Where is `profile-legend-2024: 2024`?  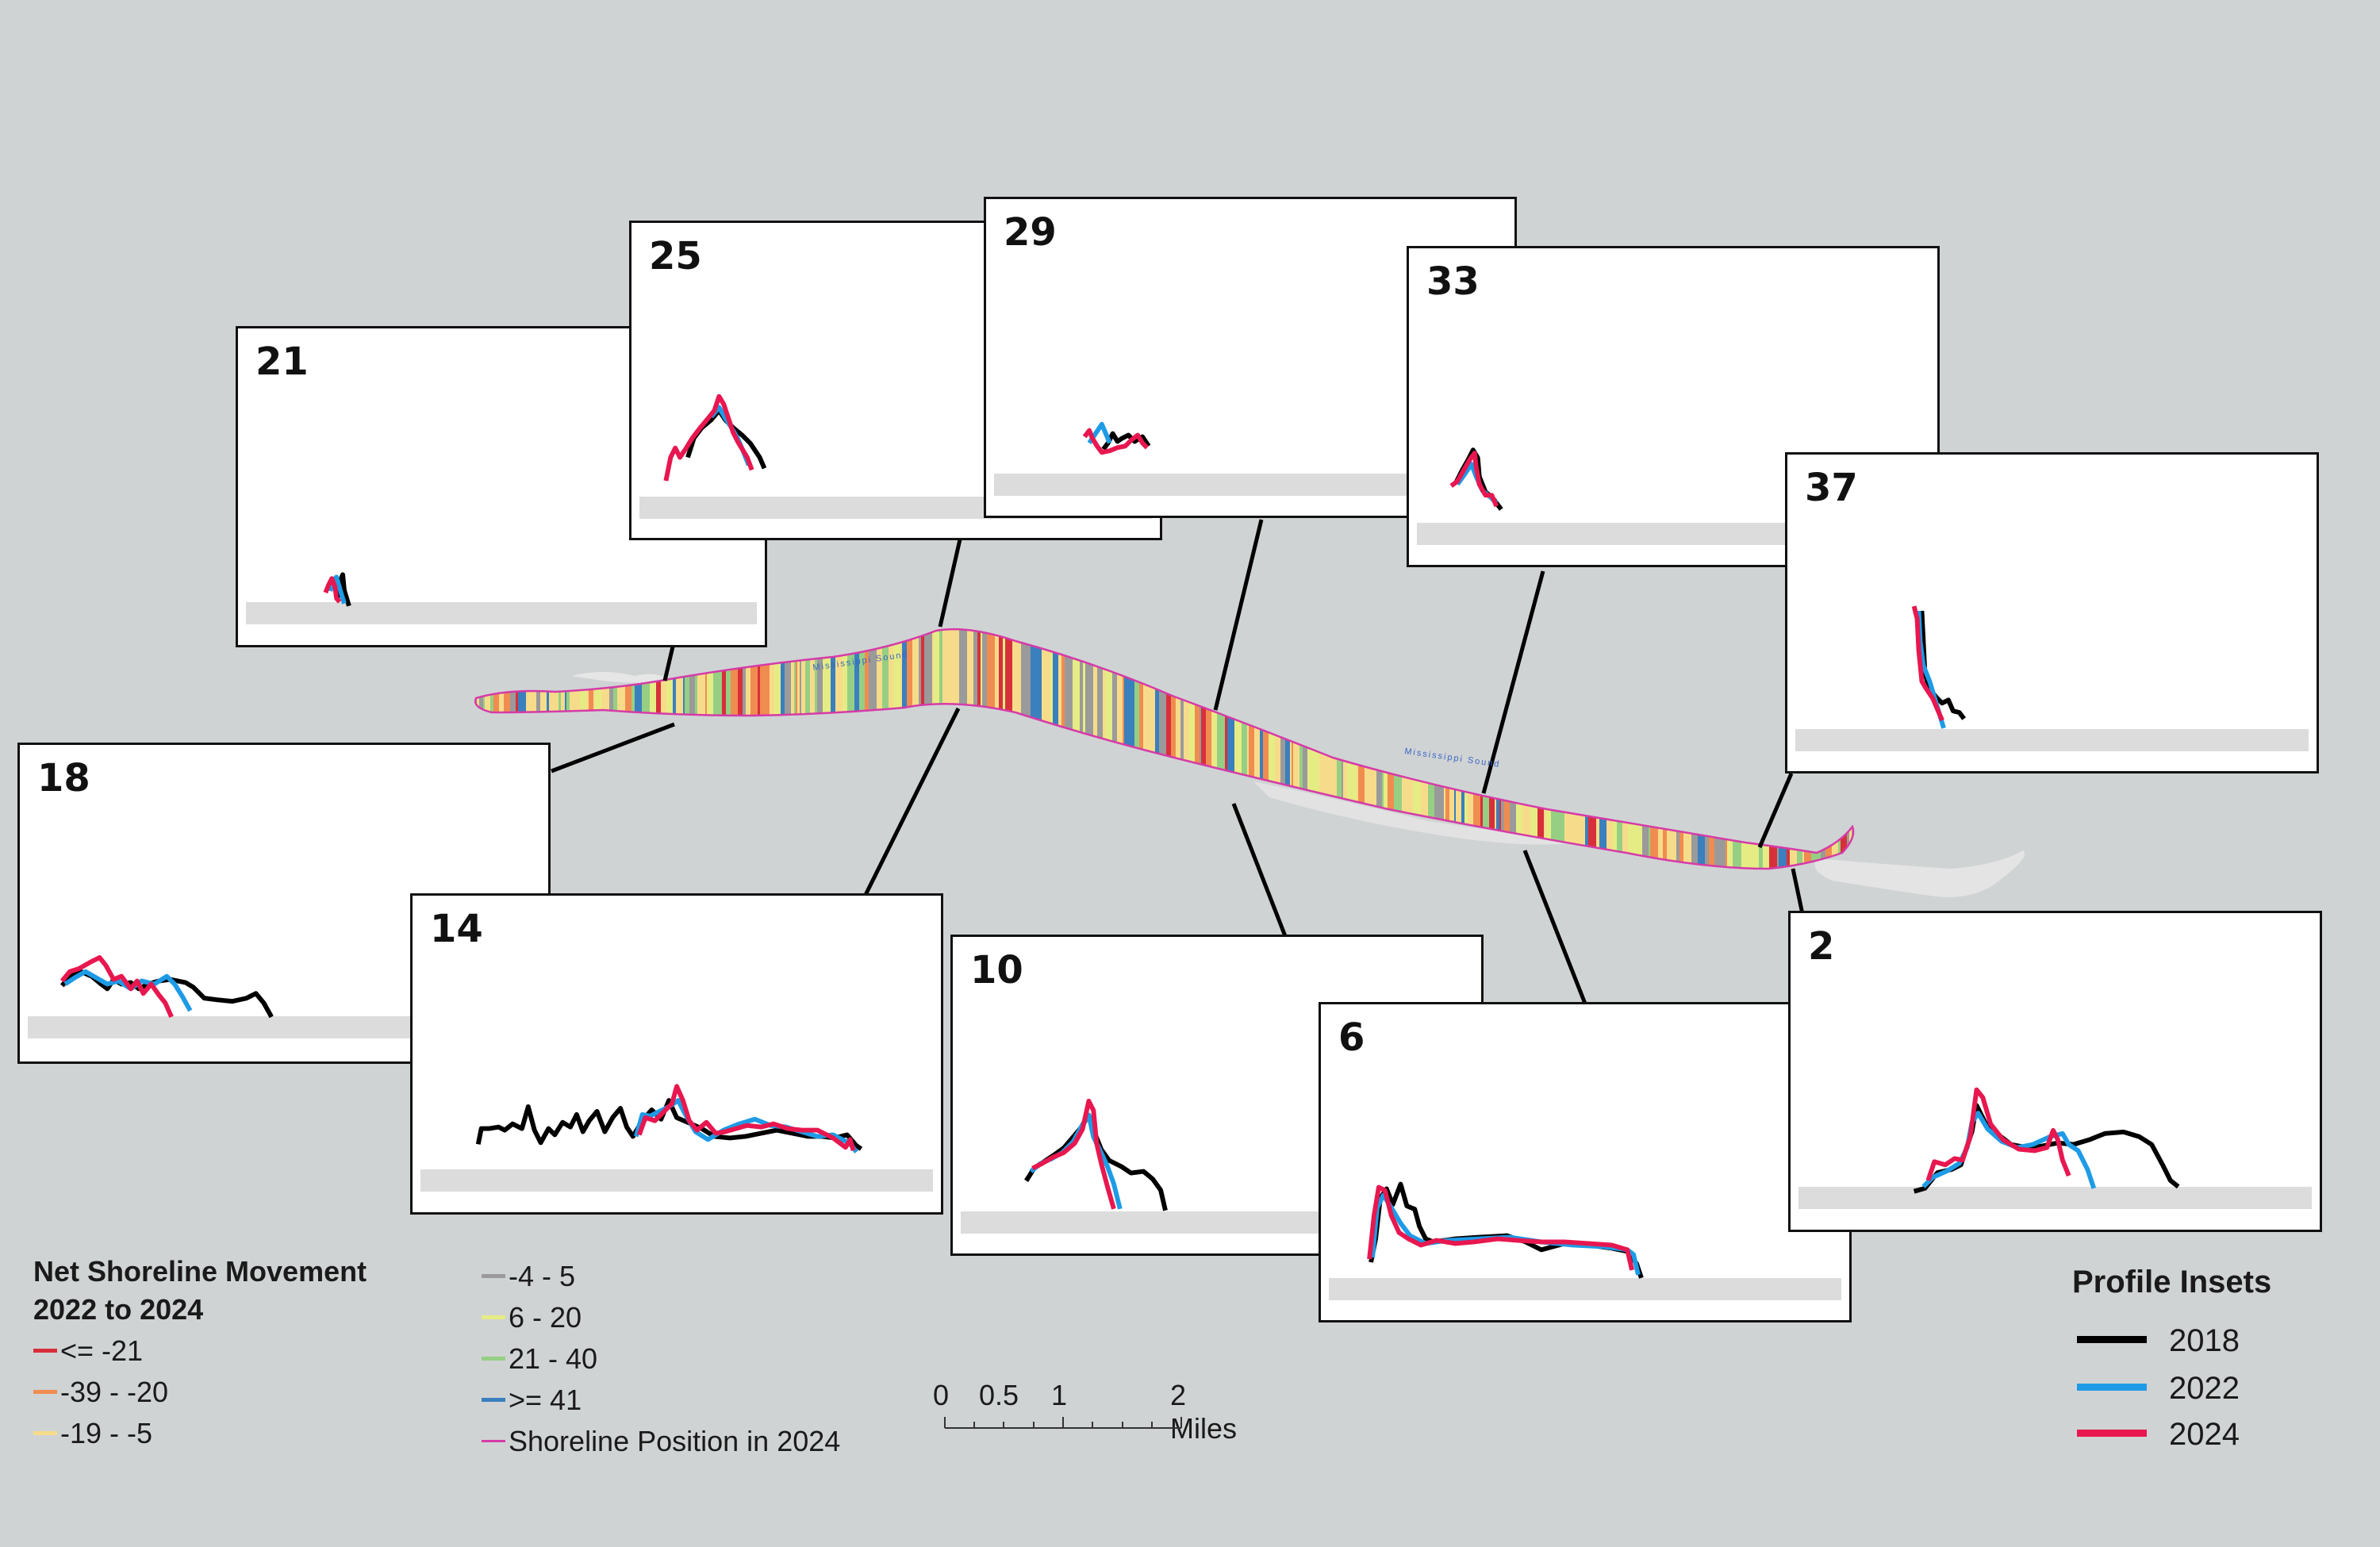
profile-legend-2024: 2024 is located at coordinates (2158, 1435).